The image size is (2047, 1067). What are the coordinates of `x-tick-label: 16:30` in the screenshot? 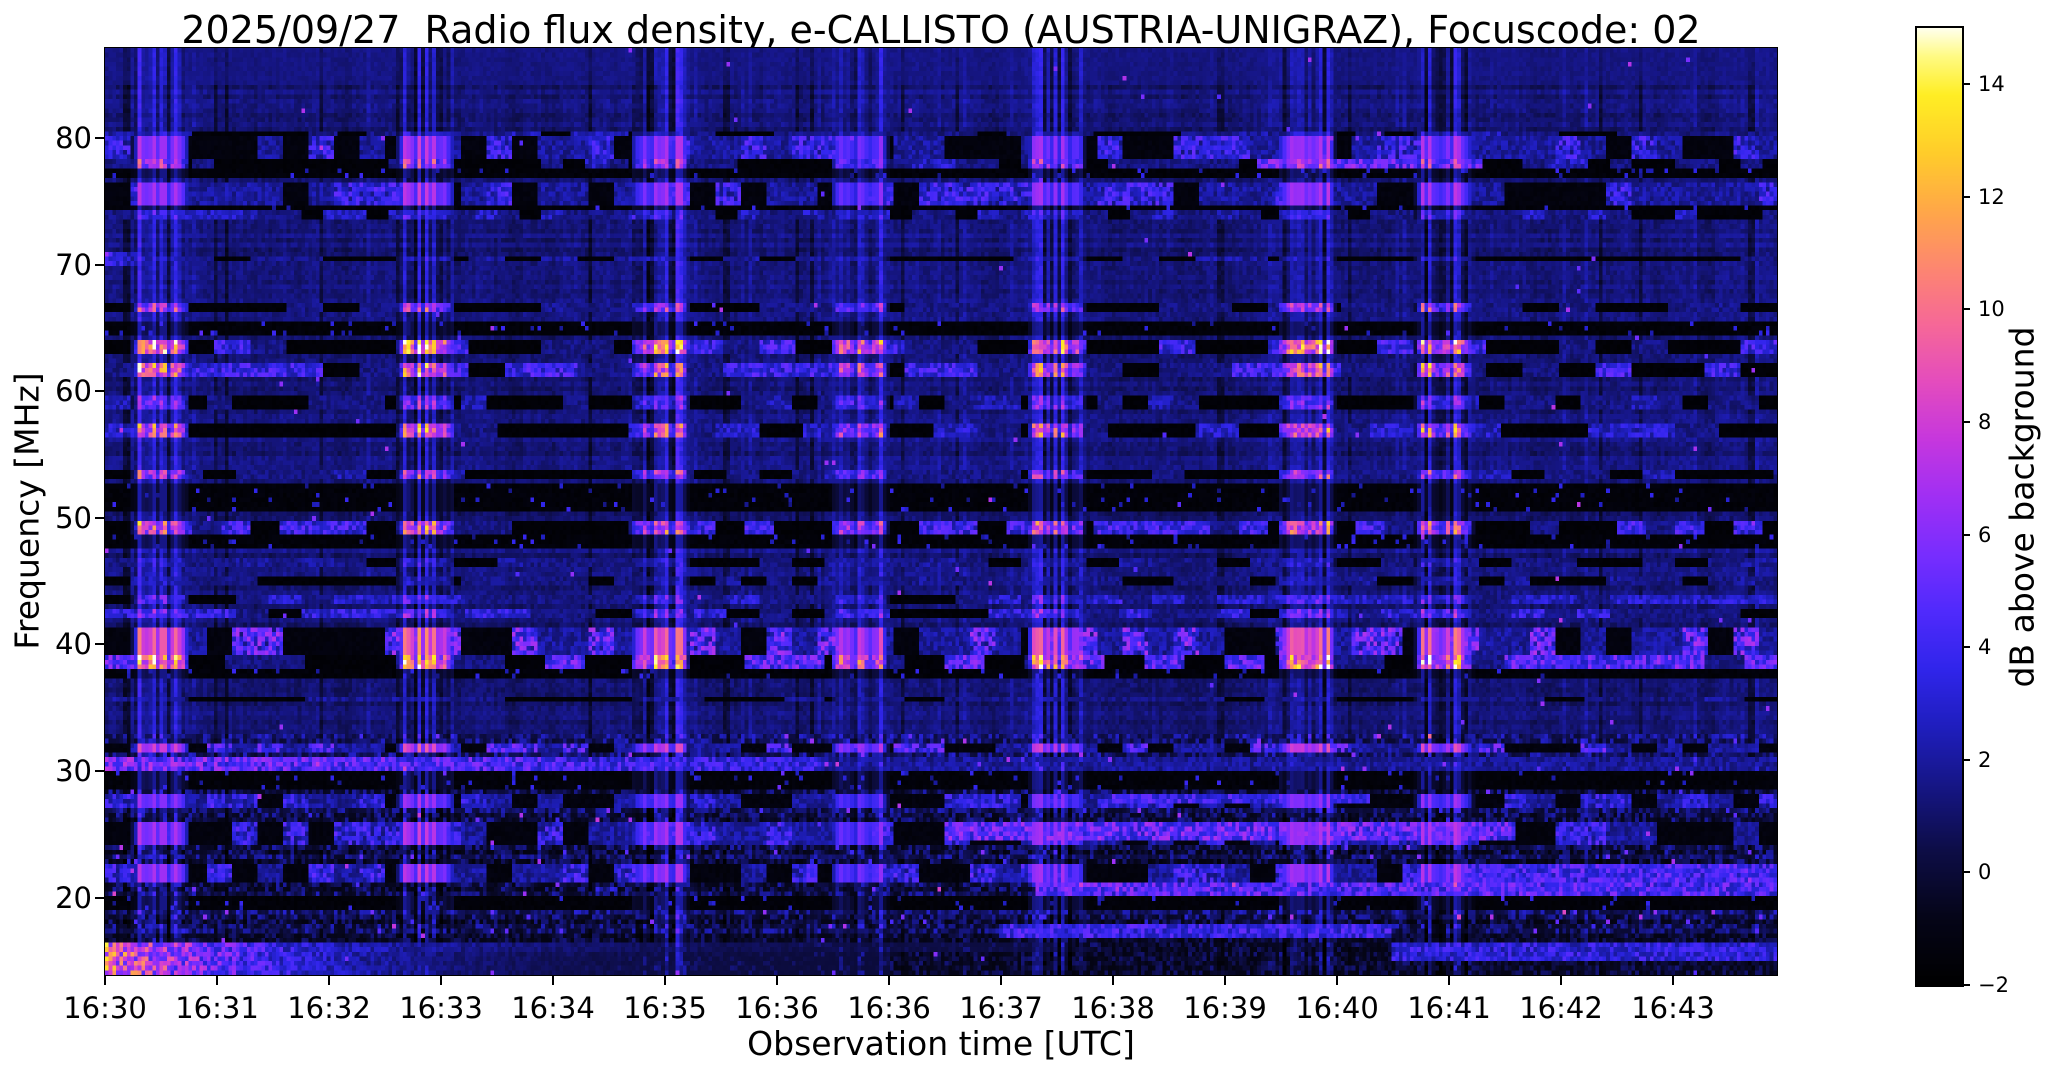 It's located at (105, 1008).